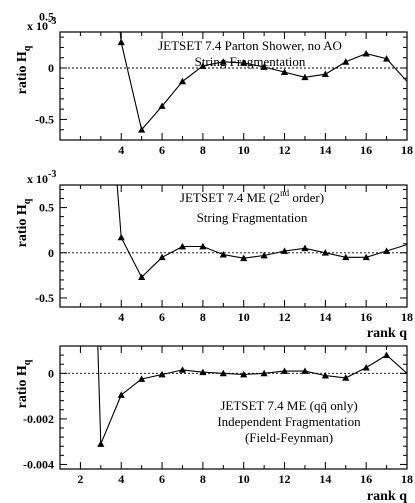 This screenshot has width=415, height=503. What do you see at coordinates (289, 437) in the screenshot?
I see `annotation-line-3: (Field-Feynman)` at bounding box center [289, 437].